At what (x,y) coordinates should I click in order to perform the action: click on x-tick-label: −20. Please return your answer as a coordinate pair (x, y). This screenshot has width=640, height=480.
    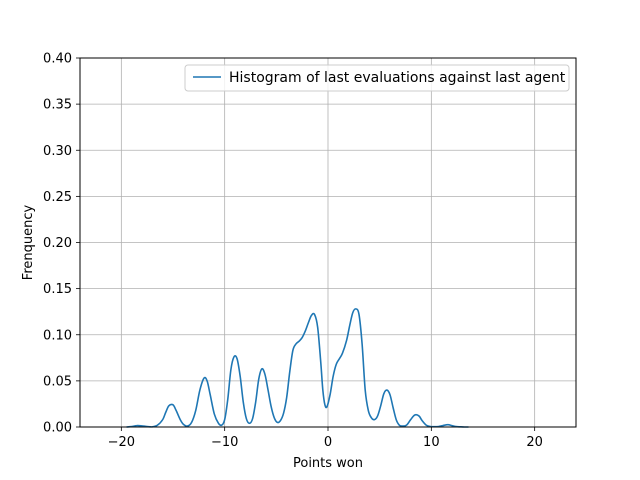
    Looking at the image, I should click on (121, 442).